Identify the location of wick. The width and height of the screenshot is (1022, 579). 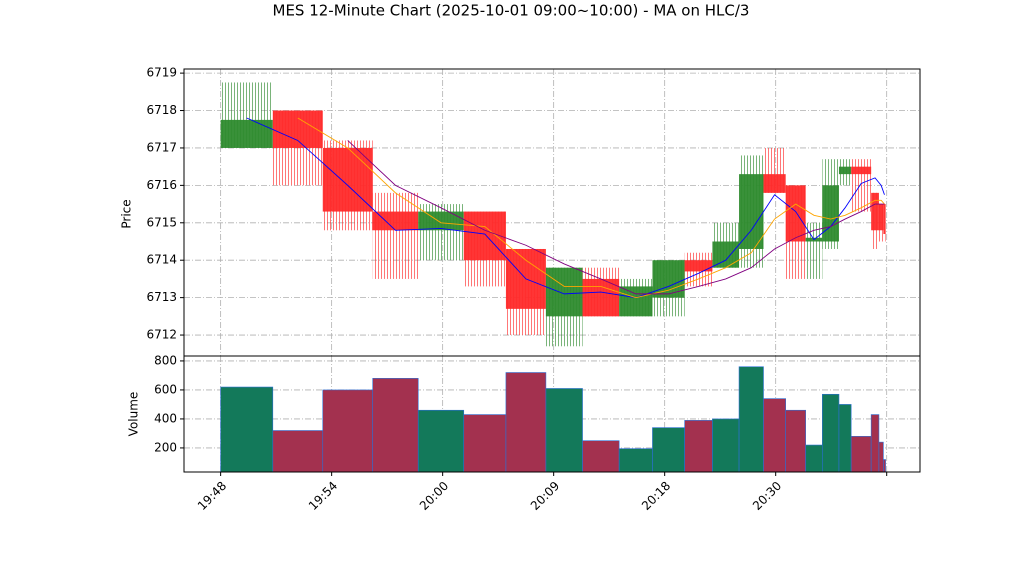
(395, 235).